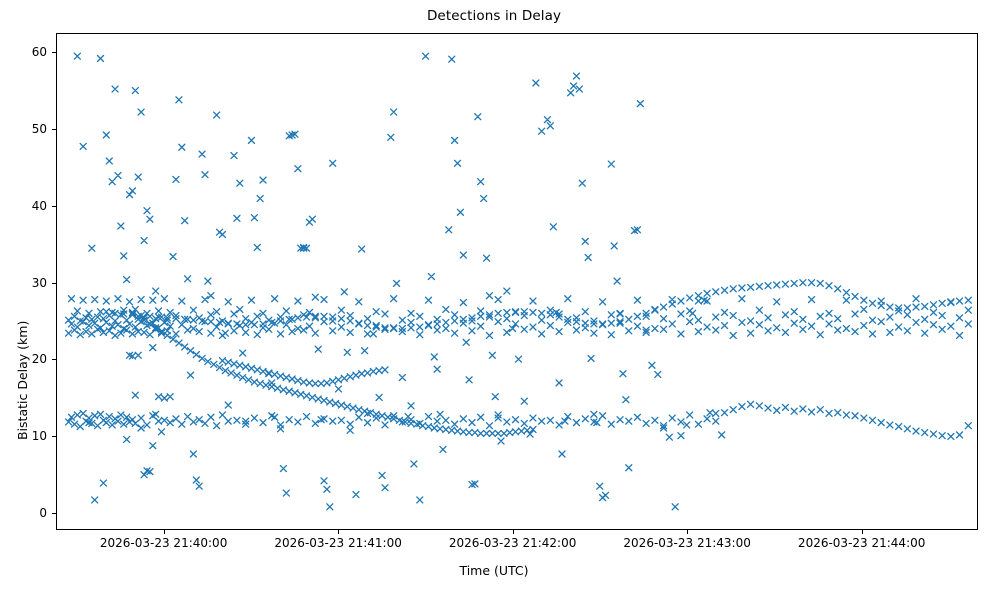  What do you see at coordinates (43, 513) in the screenshot?
I see `y-tick-label: 0` at bounding box center [43, 513].